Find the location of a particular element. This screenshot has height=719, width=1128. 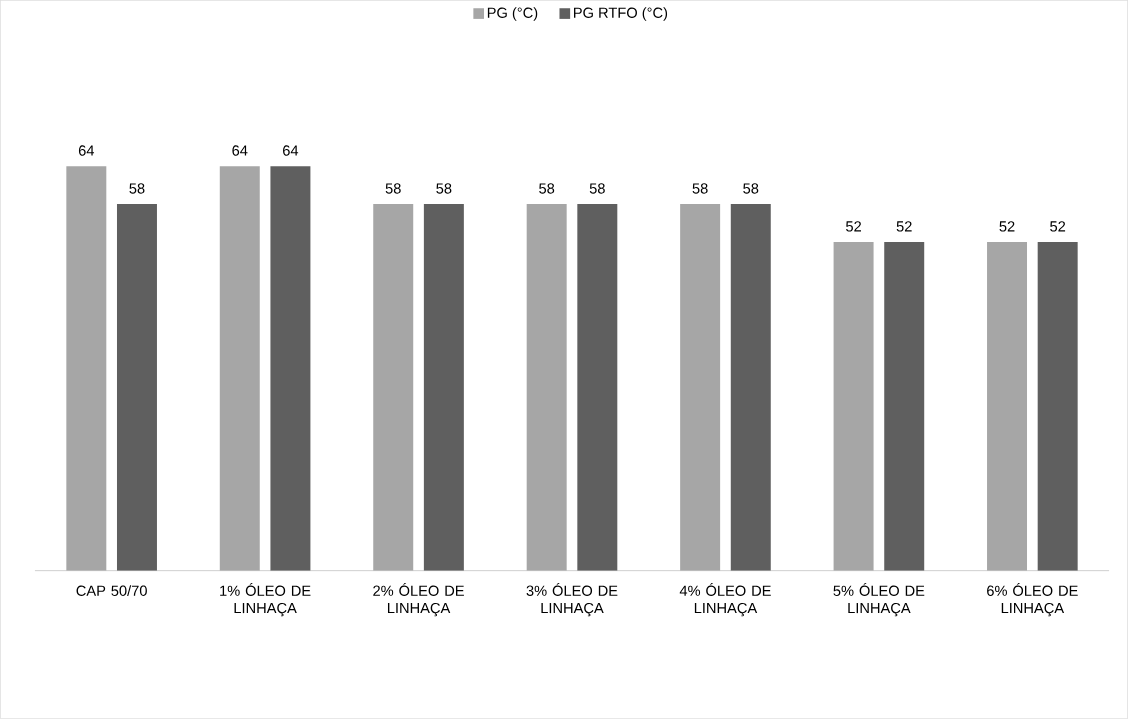

x-tick-label: 6% ÓLEO DE LINHAÇA is located at coordinates (1032, 600).